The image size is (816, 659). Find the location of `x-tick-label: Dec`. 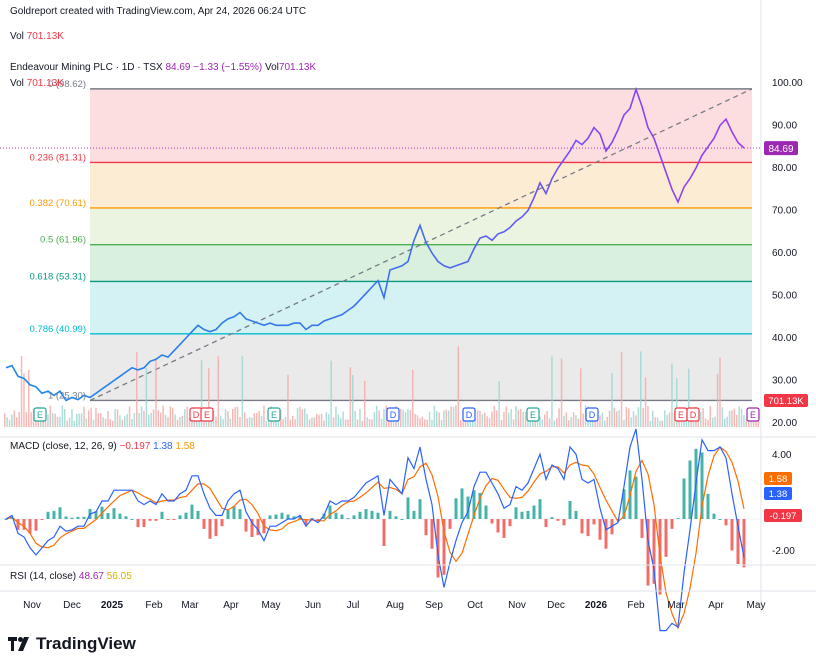

x-tick-label: Dec is located at coordinates (556, 605).